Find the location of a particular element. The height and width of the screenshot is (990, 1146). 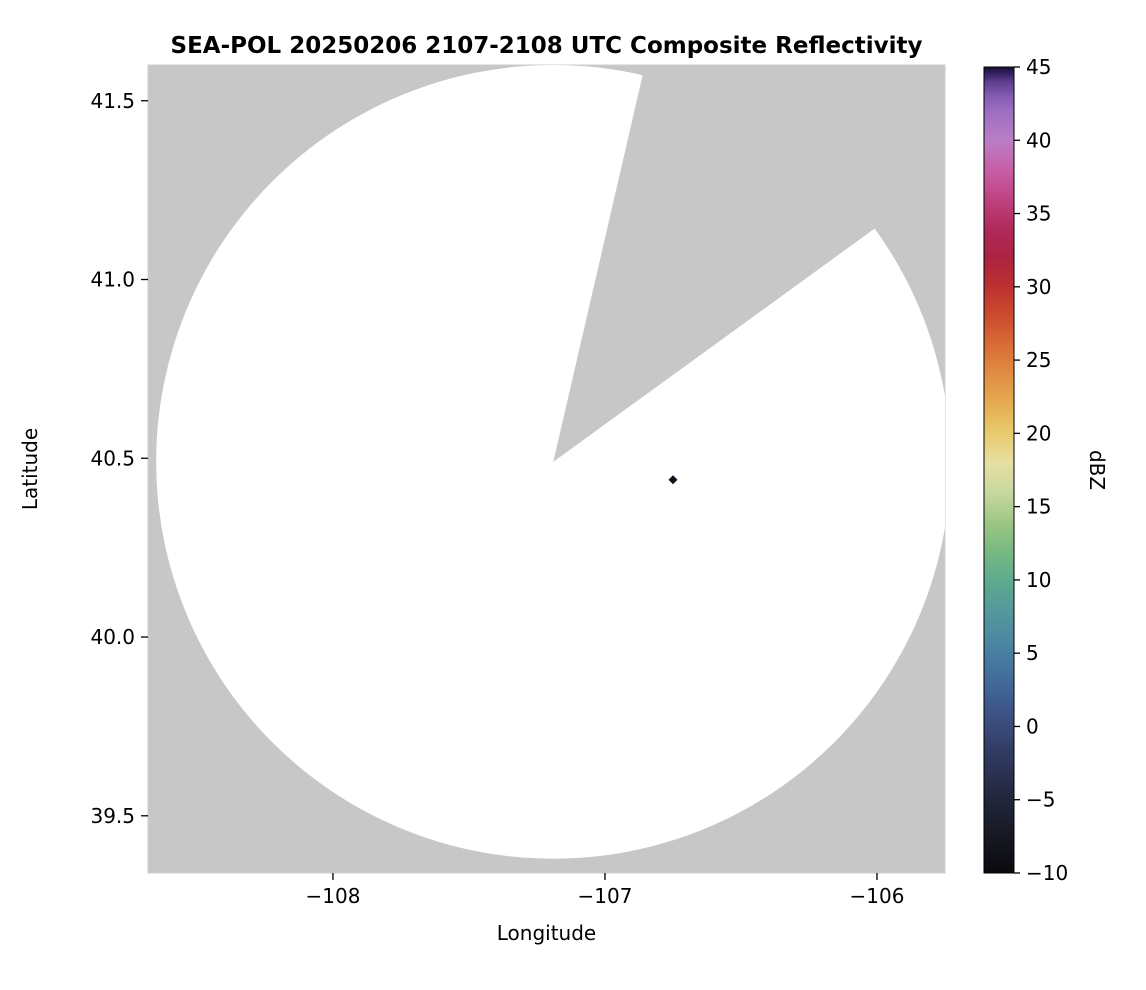

x-axis-label: Longitude is located at coordinates (546, 933).